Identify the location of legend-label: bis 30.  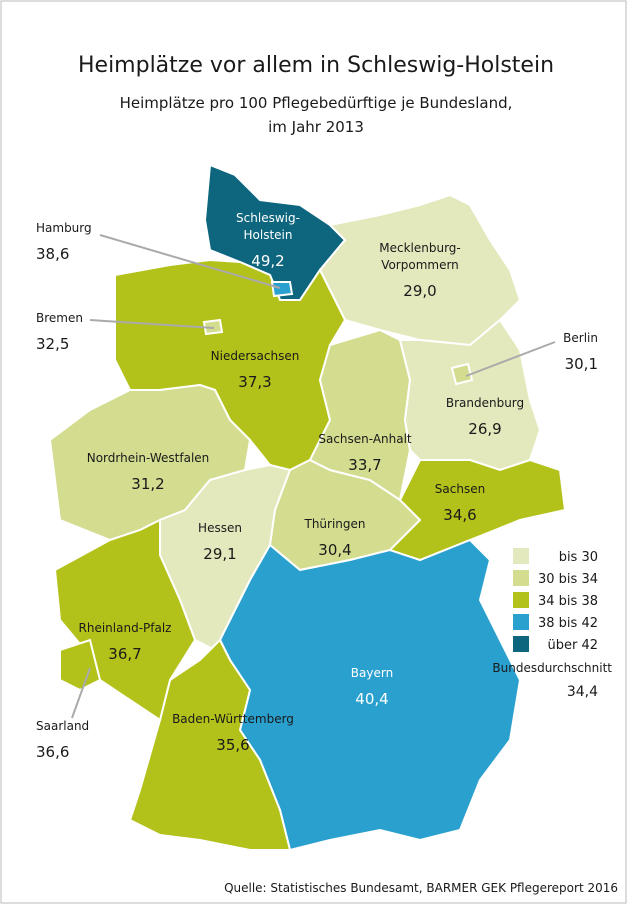
(578, 557).